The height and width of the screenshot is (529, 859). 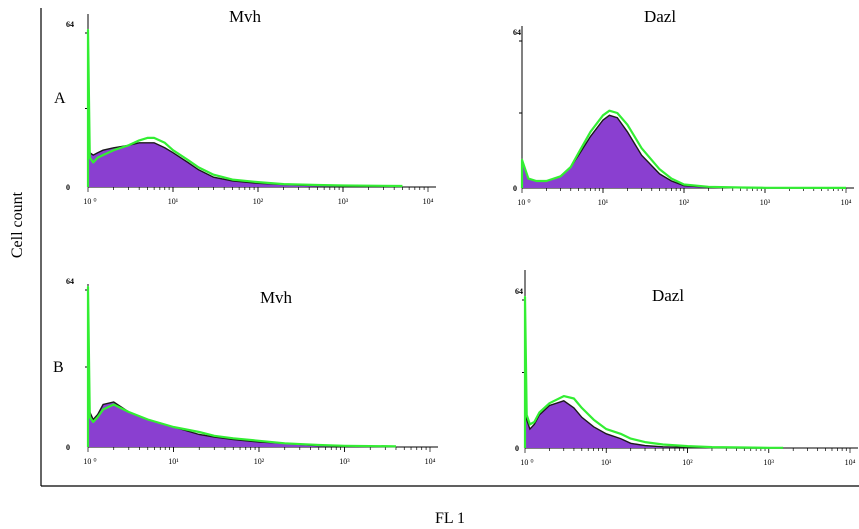 I want to click on panel-b-dazl: Dazl 64 010 ⁰ 10¹ 10² 10³ 10⁴, so click(x=686, y=368).